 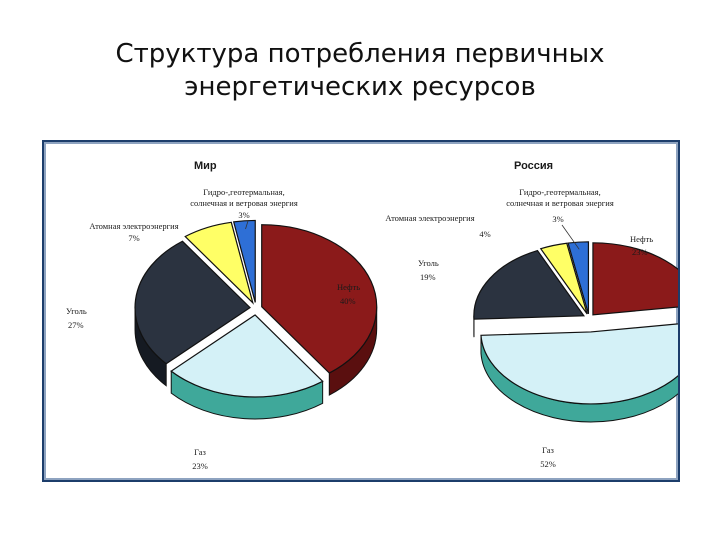 What do you see at coordinates (635, 279) in the screenshot?
I see `pie-russia-slice-oil` at bounding box center [635, 279].